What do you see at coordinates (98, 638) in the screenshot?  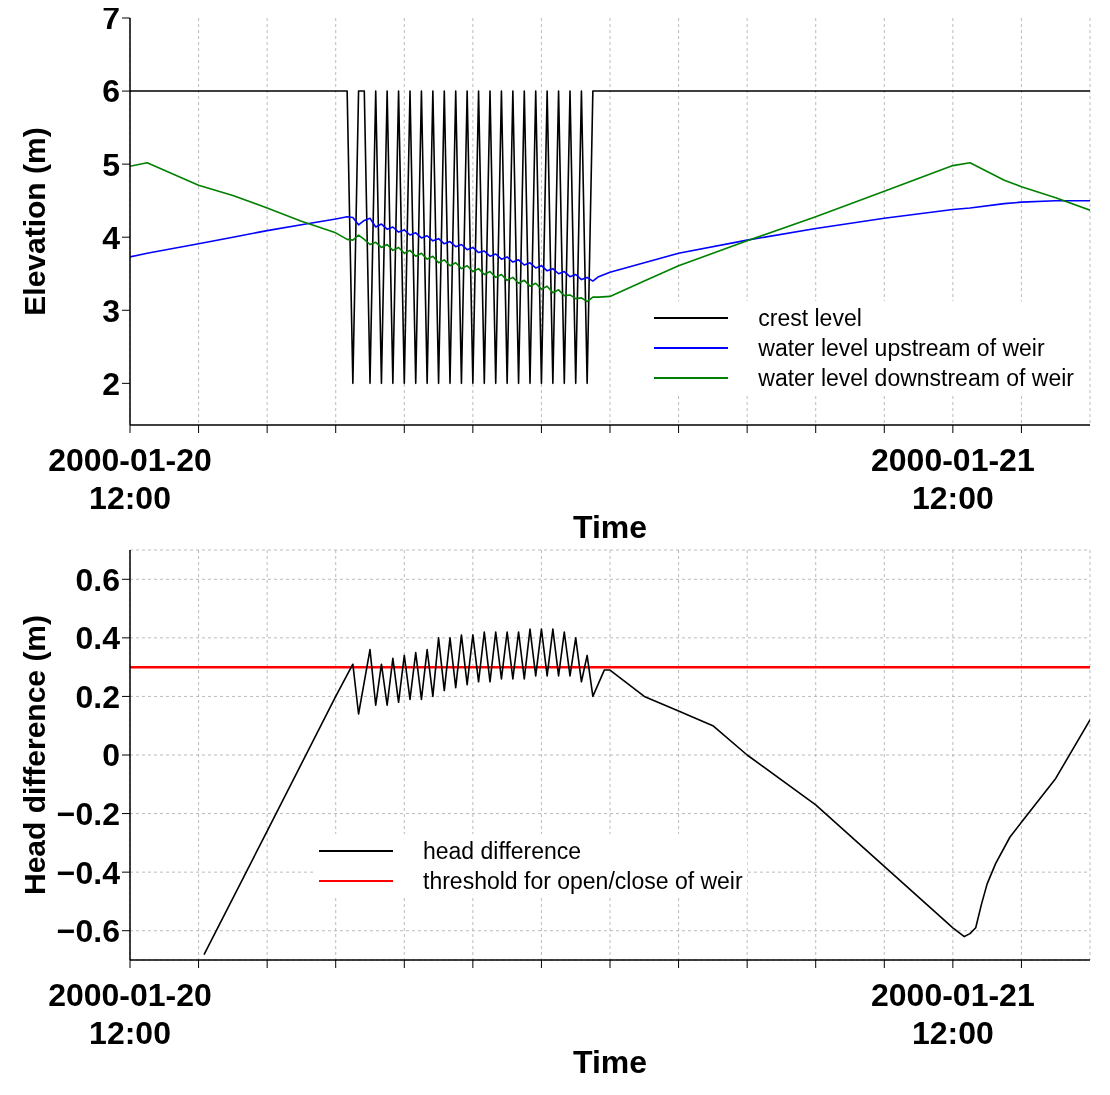 I see `y-tick-label: 0.4` at bounding box center [98, 638].